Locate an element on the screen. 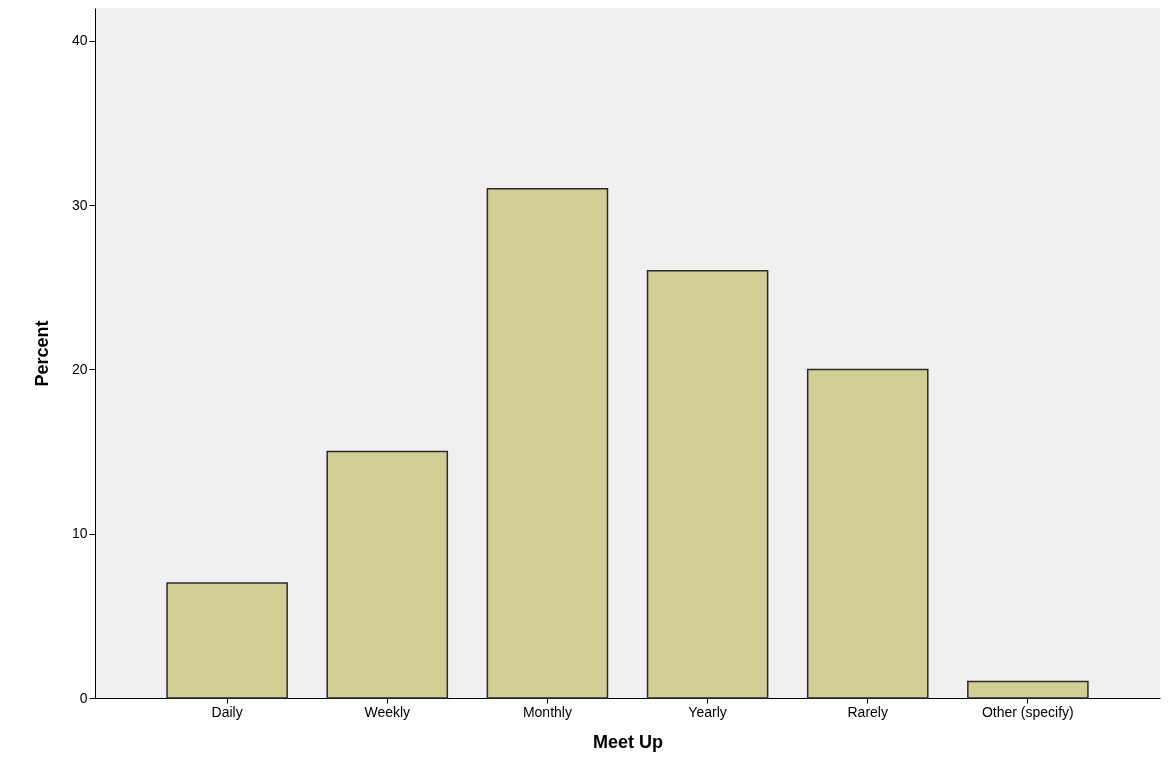  y-axis-title: Percent is located at coordinates (41, 353).